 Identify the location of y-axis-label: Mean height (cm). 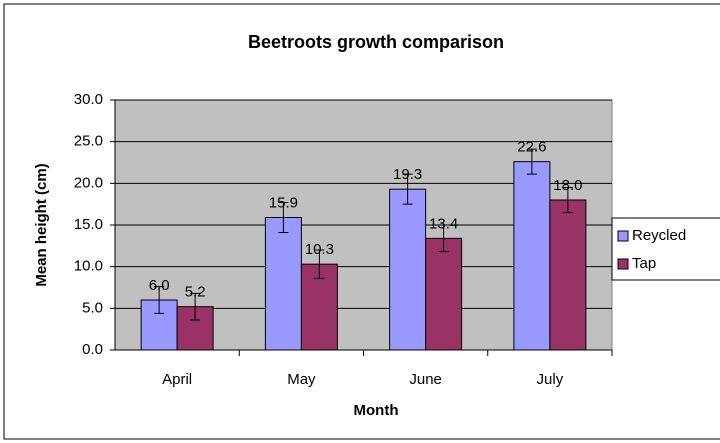
(41, 224).